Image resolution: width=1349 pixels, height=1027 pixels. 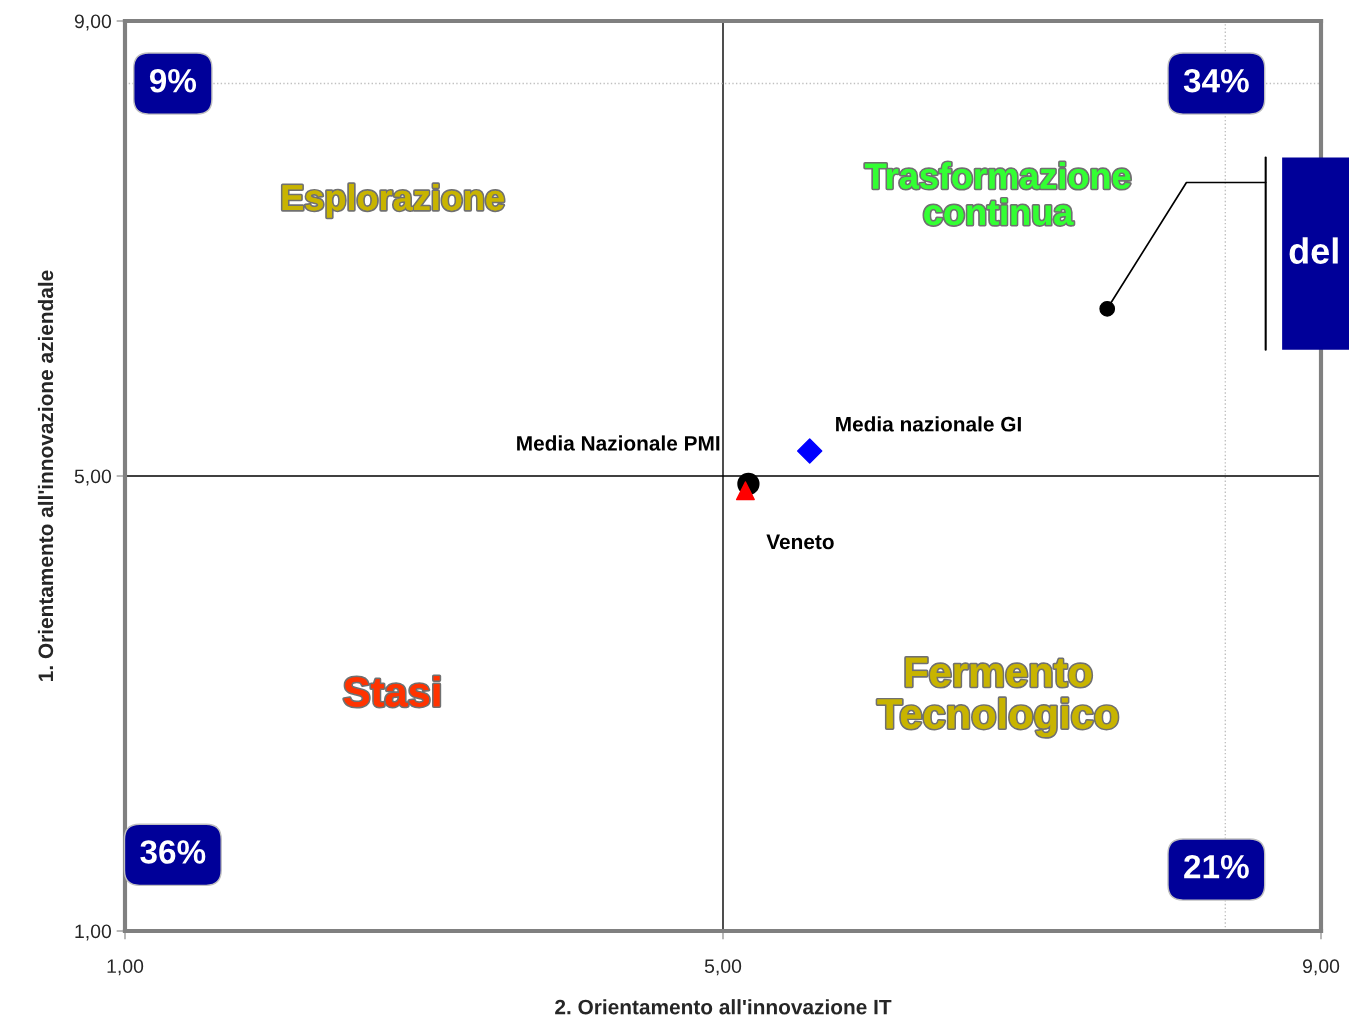 I want to click on annotation: 34%, so click(x=1216, y=80).